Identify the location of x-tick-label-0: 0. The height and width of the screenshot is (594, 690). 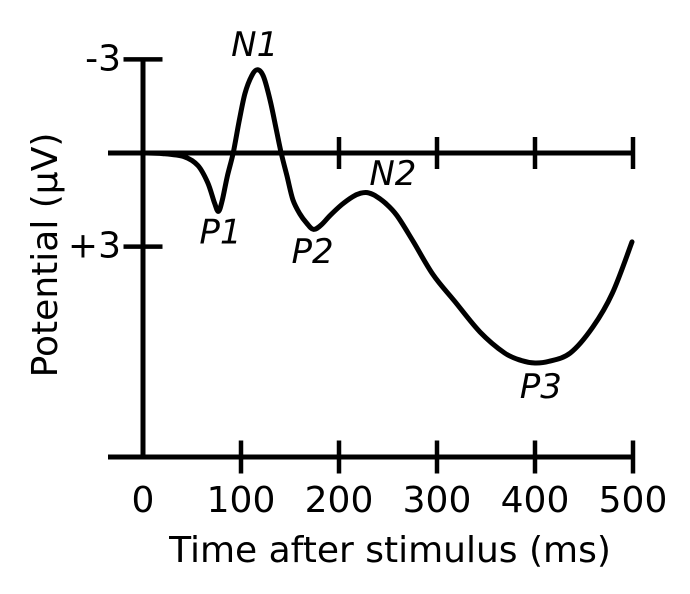
(143, 500).